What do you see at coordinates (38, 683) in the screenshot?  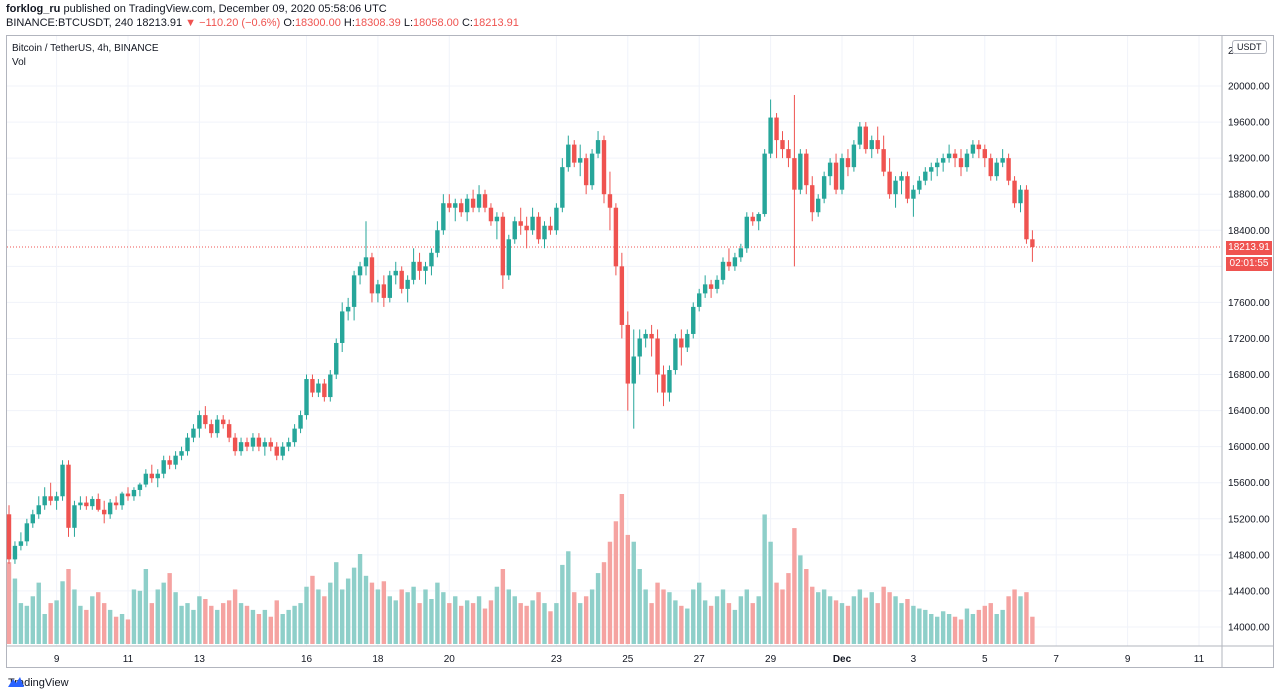 I see `footer-brand: TradingView` at bounding box center [38, 683].